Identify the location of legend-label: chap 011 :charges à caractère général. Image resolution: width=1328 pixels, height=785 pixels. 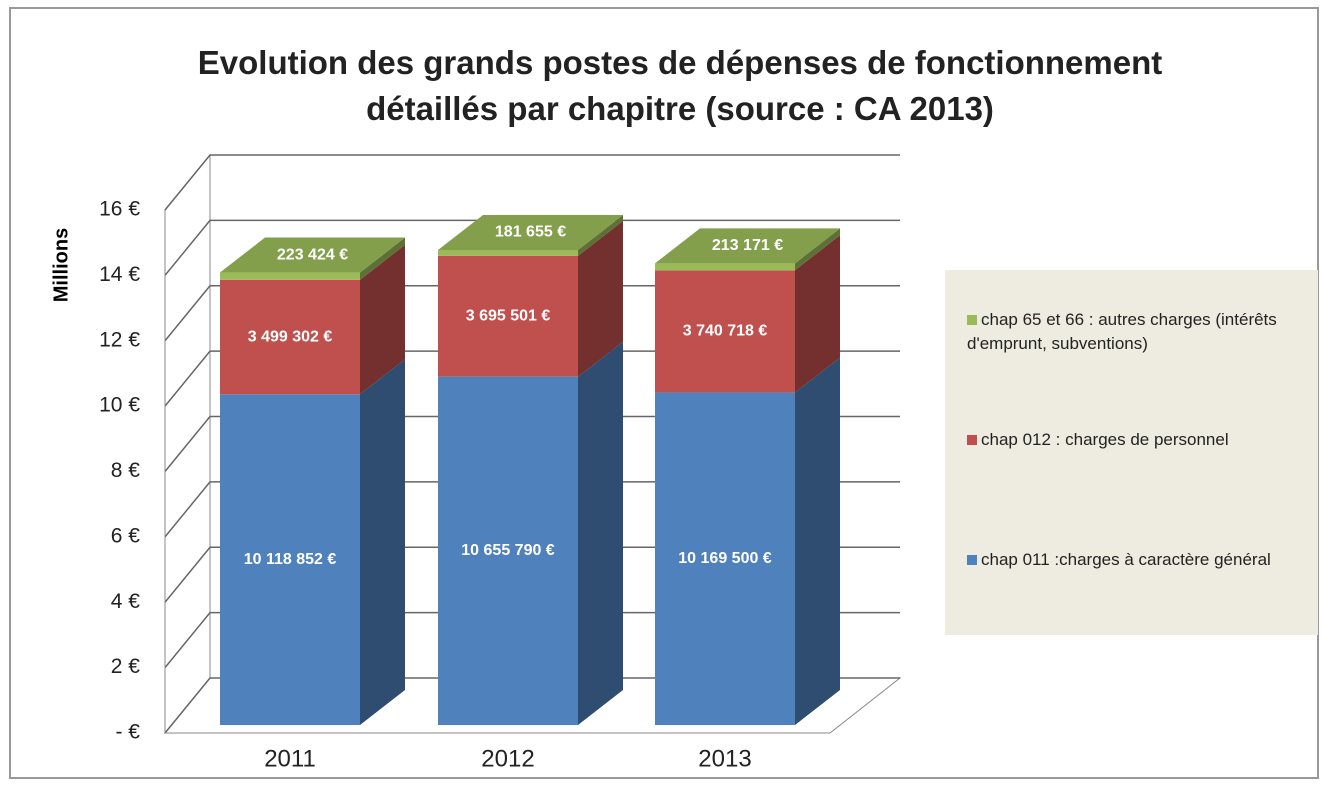
(1126, 559).